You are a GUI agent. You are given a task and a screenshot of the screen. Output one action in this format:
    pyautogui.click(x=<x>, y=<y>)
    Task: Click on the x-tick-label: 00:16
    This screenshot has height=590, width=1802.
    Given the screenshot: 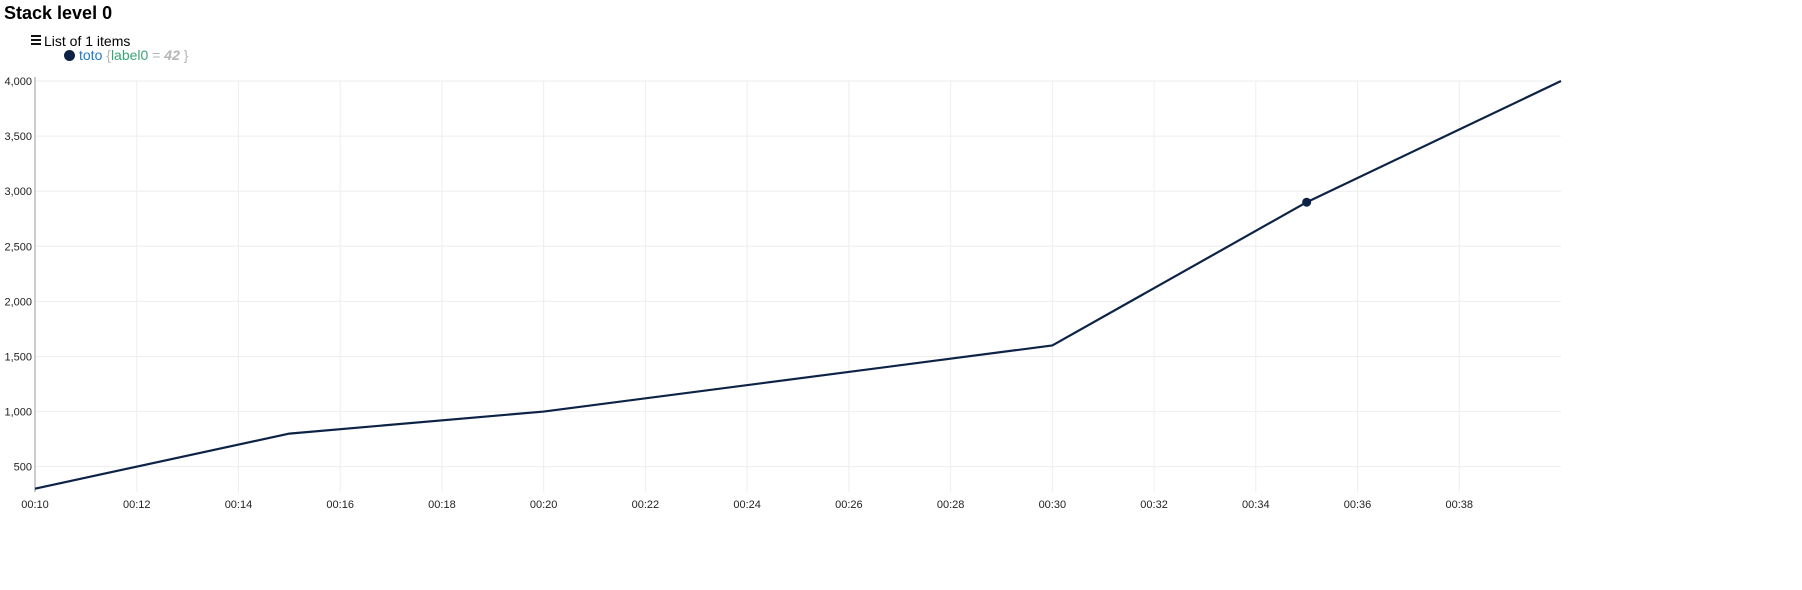 What is the action you would take?
    pyautogui.click(x=340, y=505)
    